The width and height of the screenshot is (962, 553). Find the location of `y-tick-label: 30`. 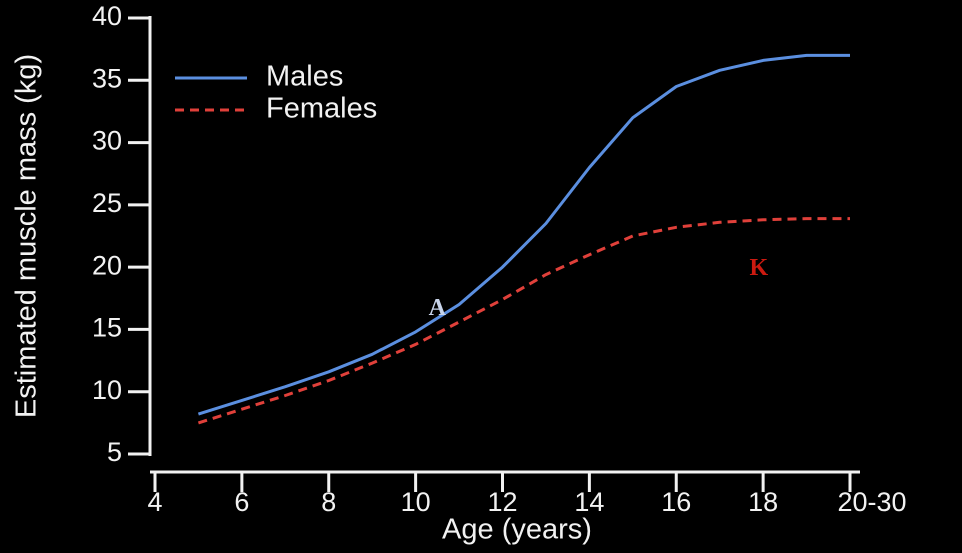

y-tick-label: 30 is located at coordinates (107, 141).